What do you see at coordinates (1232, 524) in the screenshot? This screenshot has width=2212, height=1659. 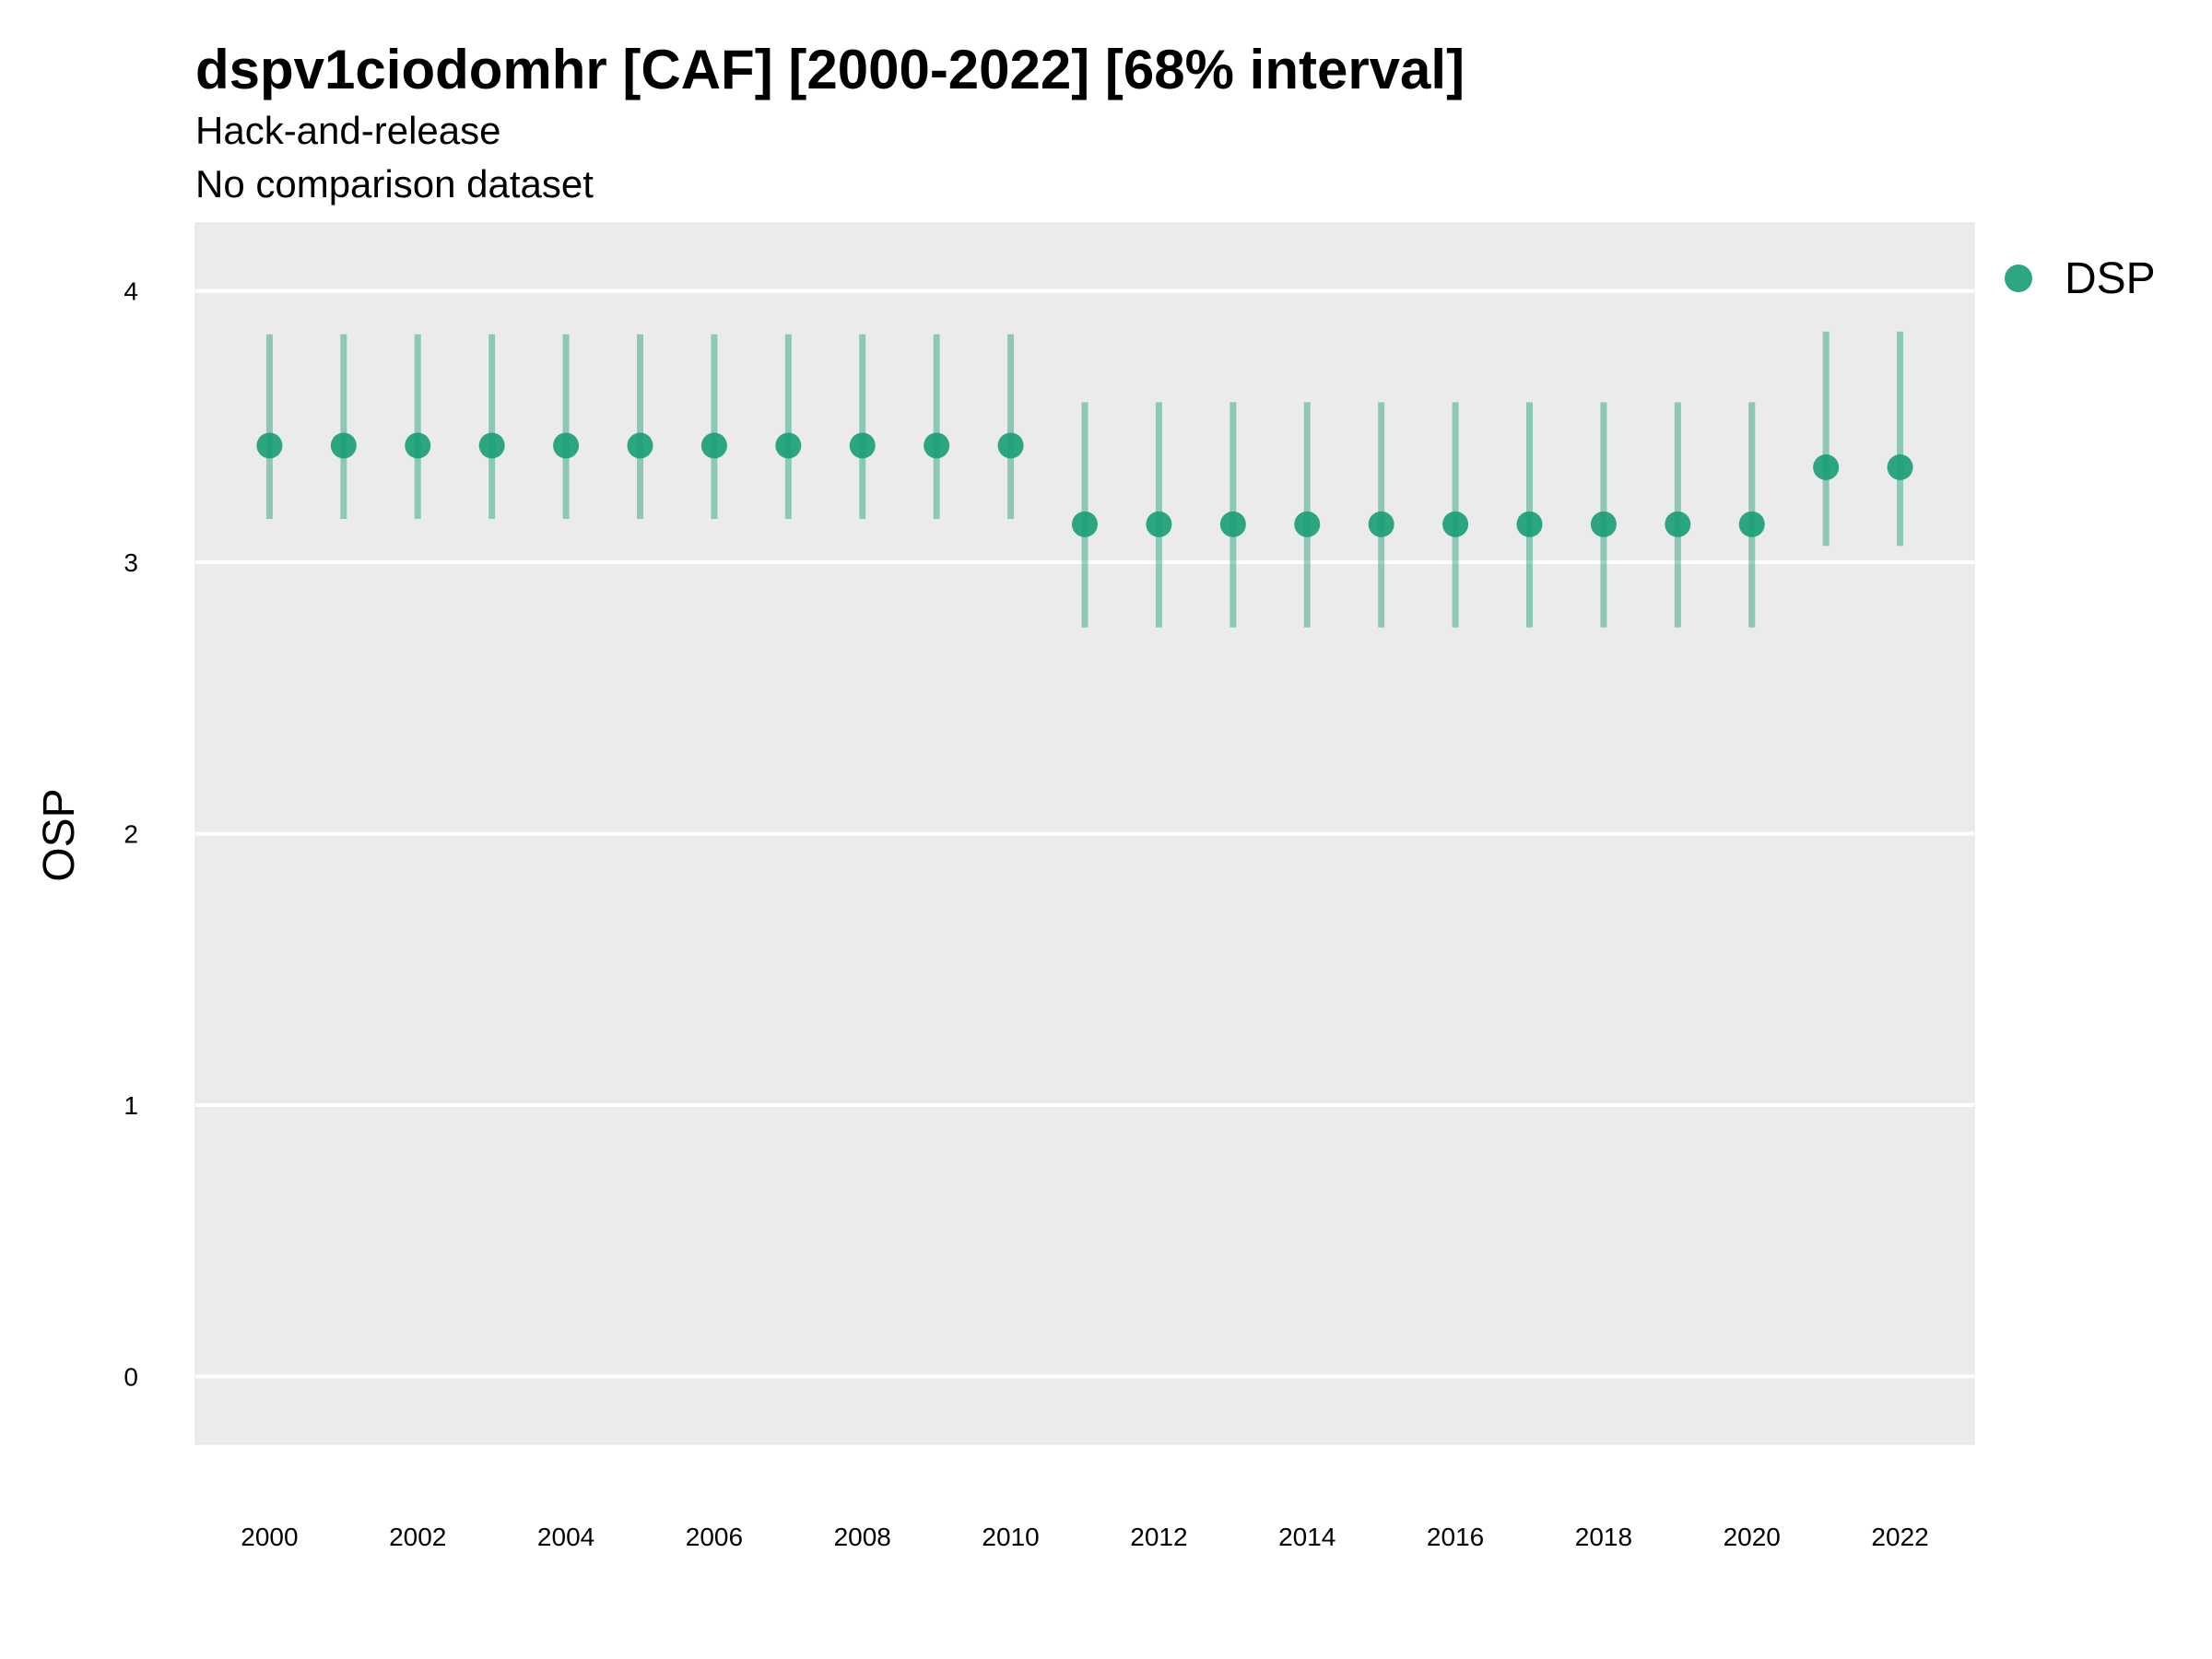 I see `data-point-2013` at bounding box center [1232, 524].